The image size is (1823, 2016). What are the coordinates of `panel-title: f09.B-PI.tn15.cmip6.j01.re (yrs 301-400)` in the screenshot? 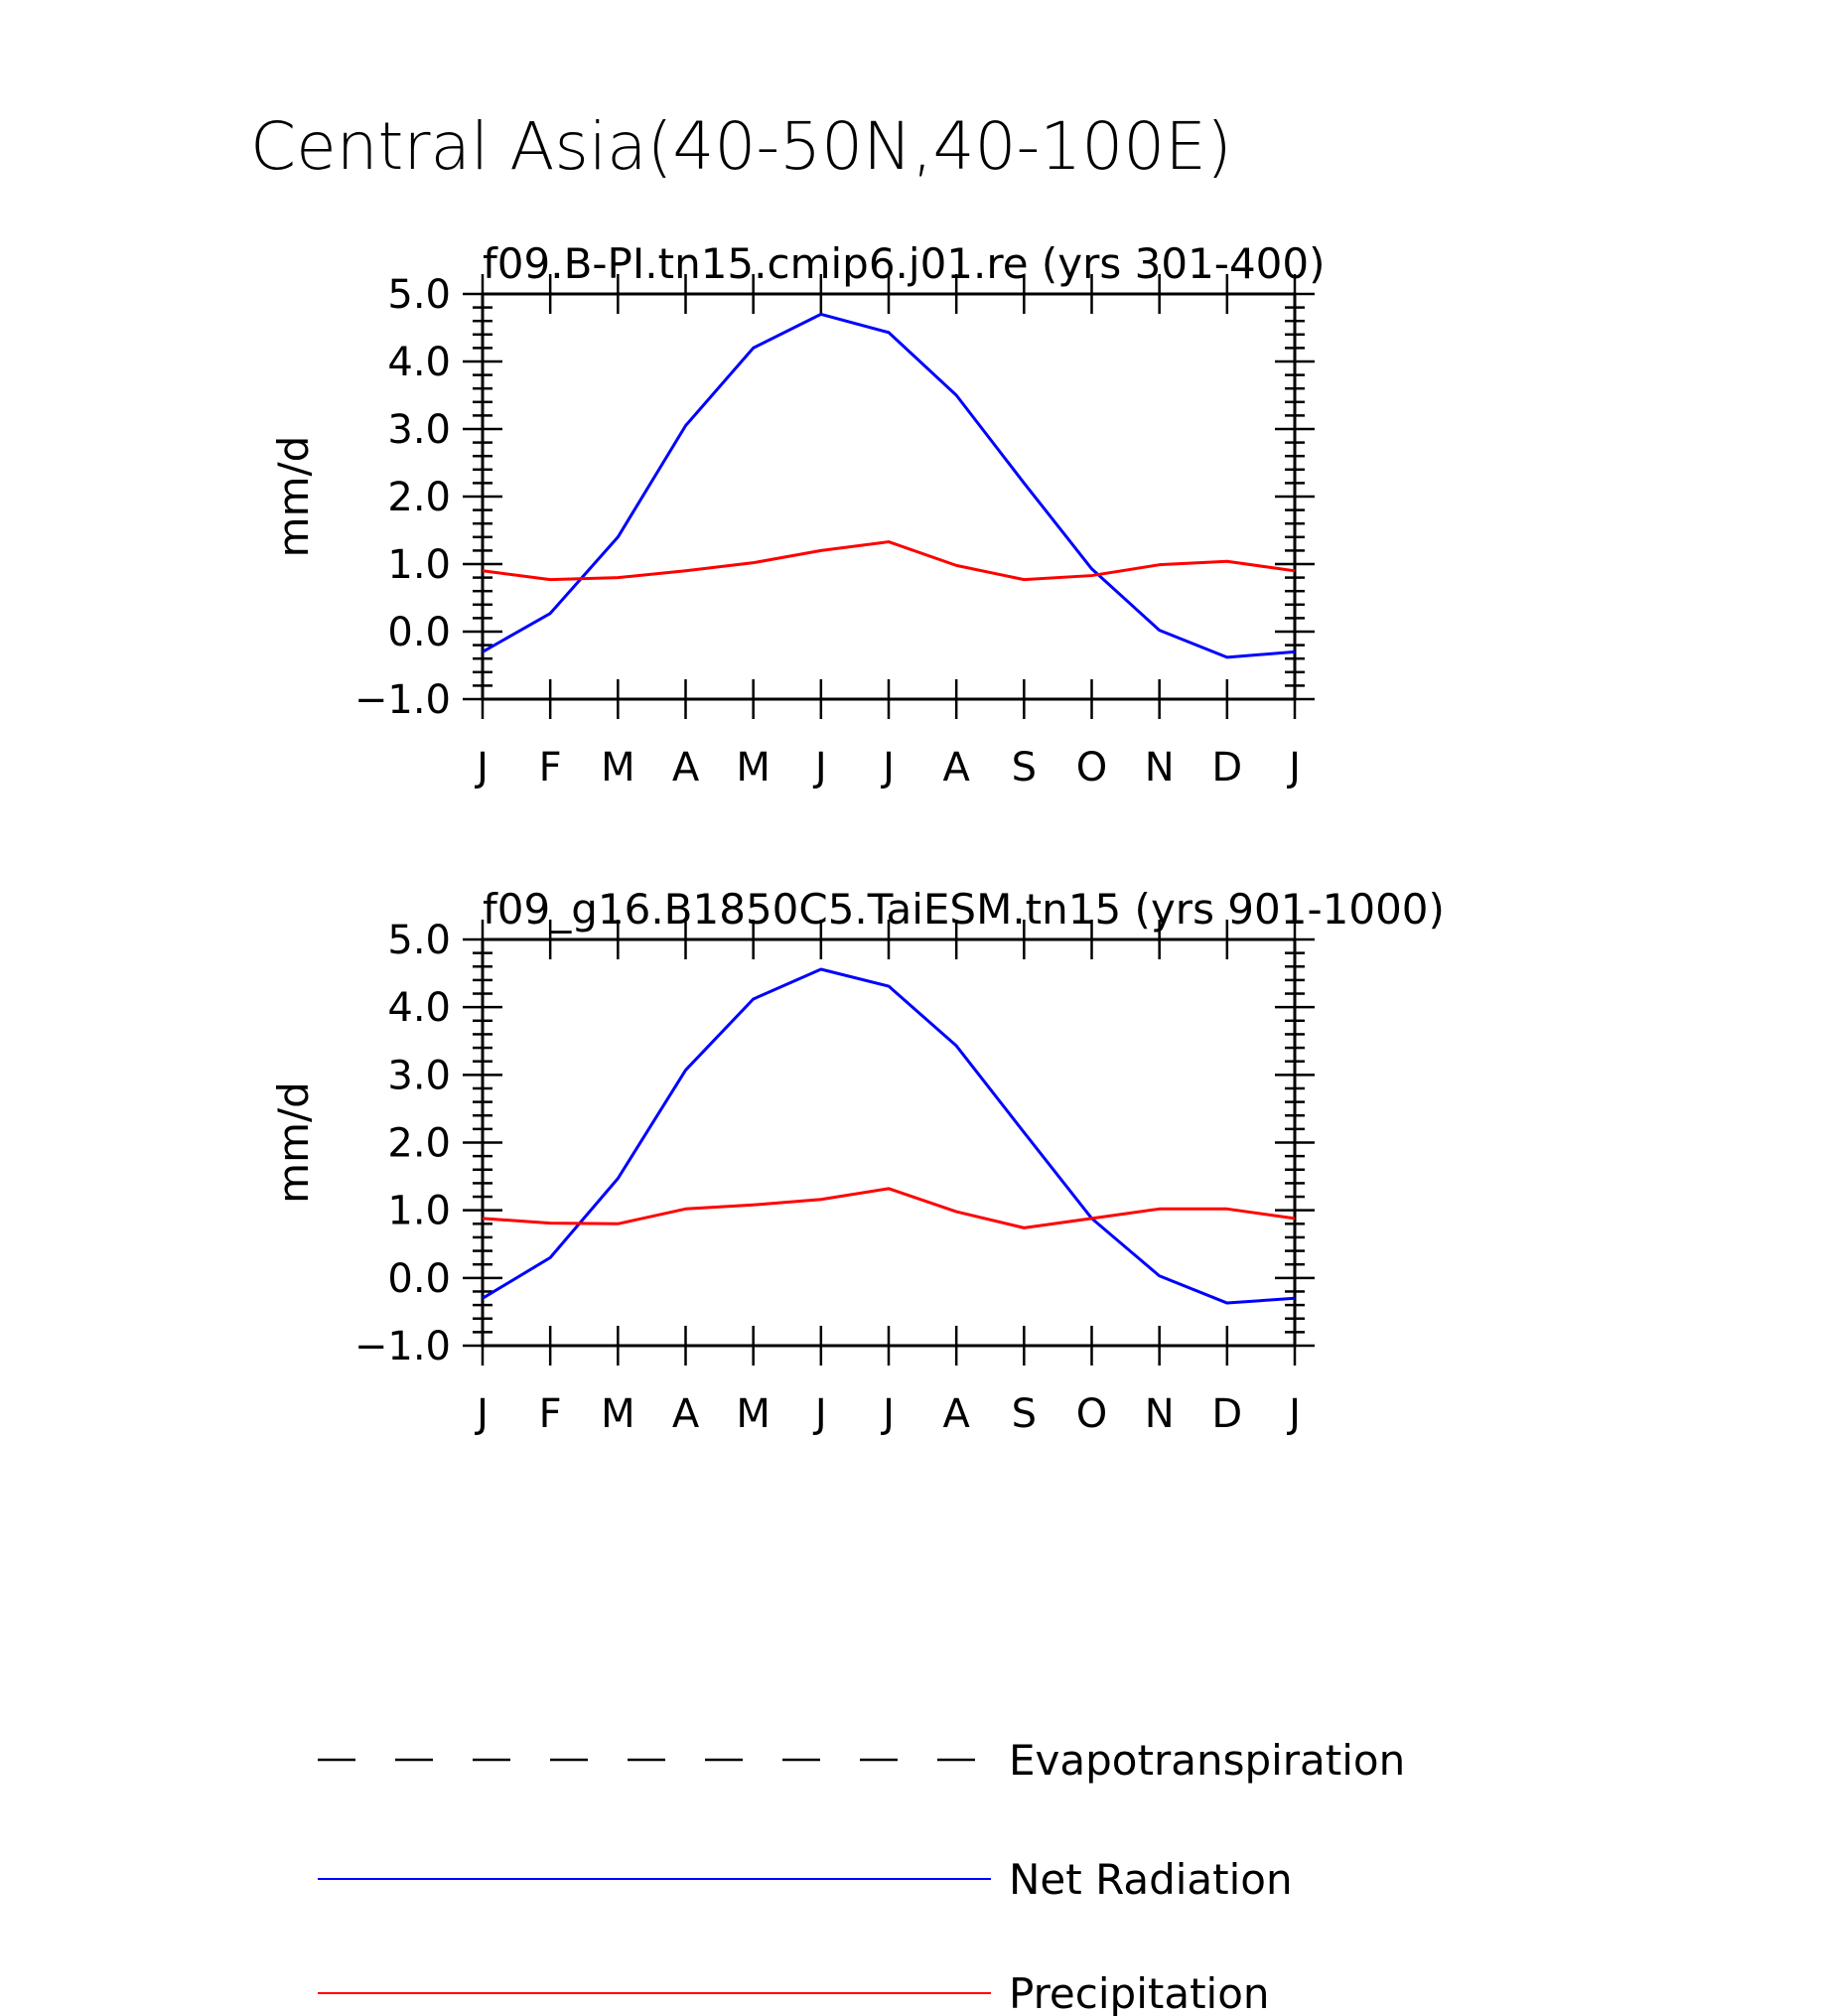 It's located at (905, 263).